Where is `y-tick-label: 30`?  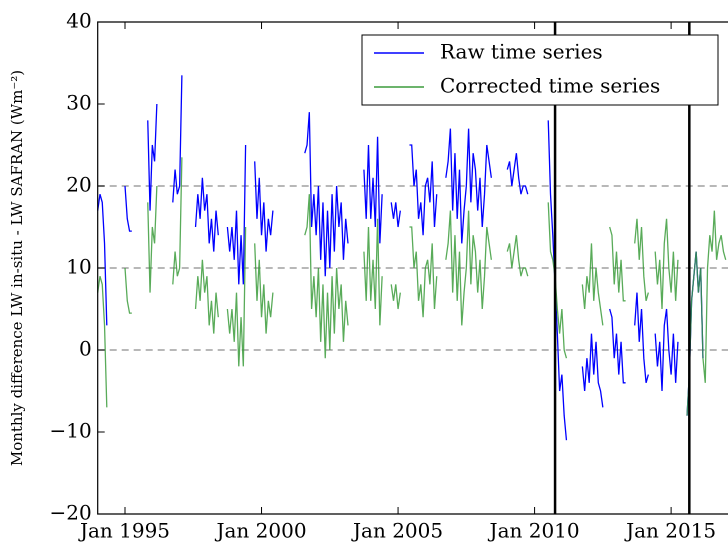
y-tick-label: 30 is located at coordinates (78, 103).